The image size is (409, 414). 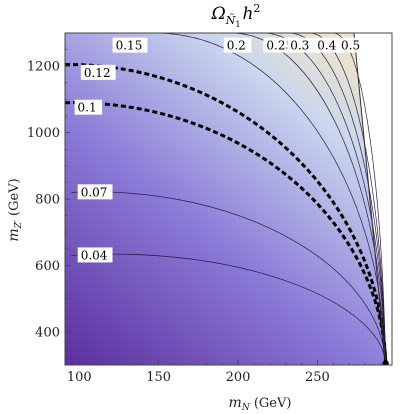 What do you see at coordinates (370, 198) in the screenshot?
I see `allowed-region-edge` at bounding box center [370, 198].